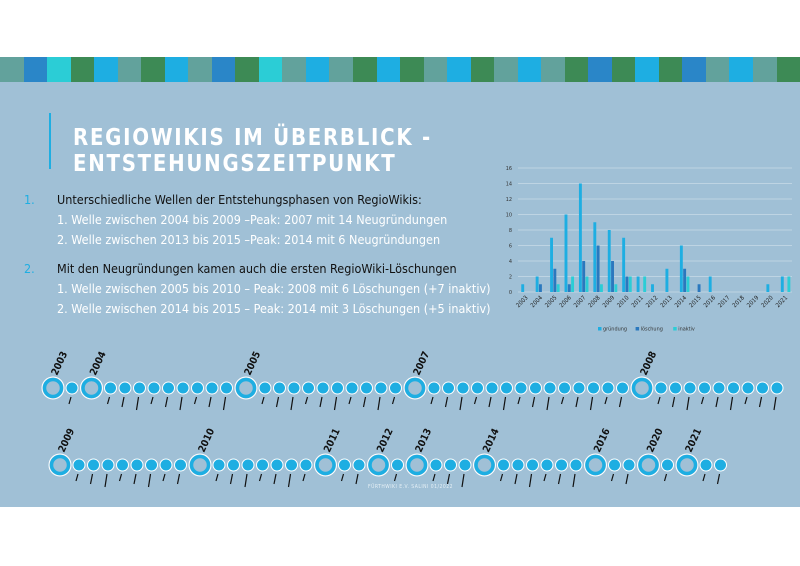 This screenshot has height=566, width=800. Describe the element at coordinates (67, 440) in the screenshot. I see `year-label: 2009` at that location.